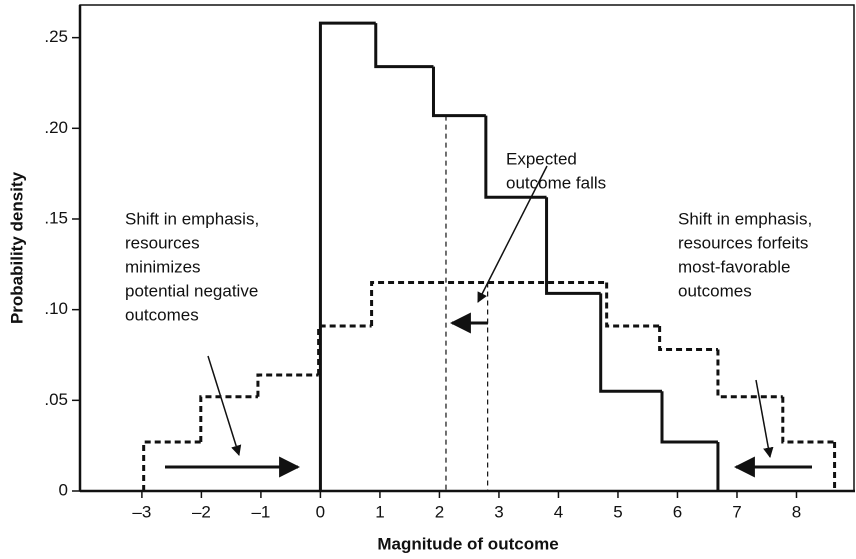 The height and width of the screenshot is (559, 856). Describe the element at coordinates (498, 511) in the screenshot. I see `x-tick-label: 3` at that location.